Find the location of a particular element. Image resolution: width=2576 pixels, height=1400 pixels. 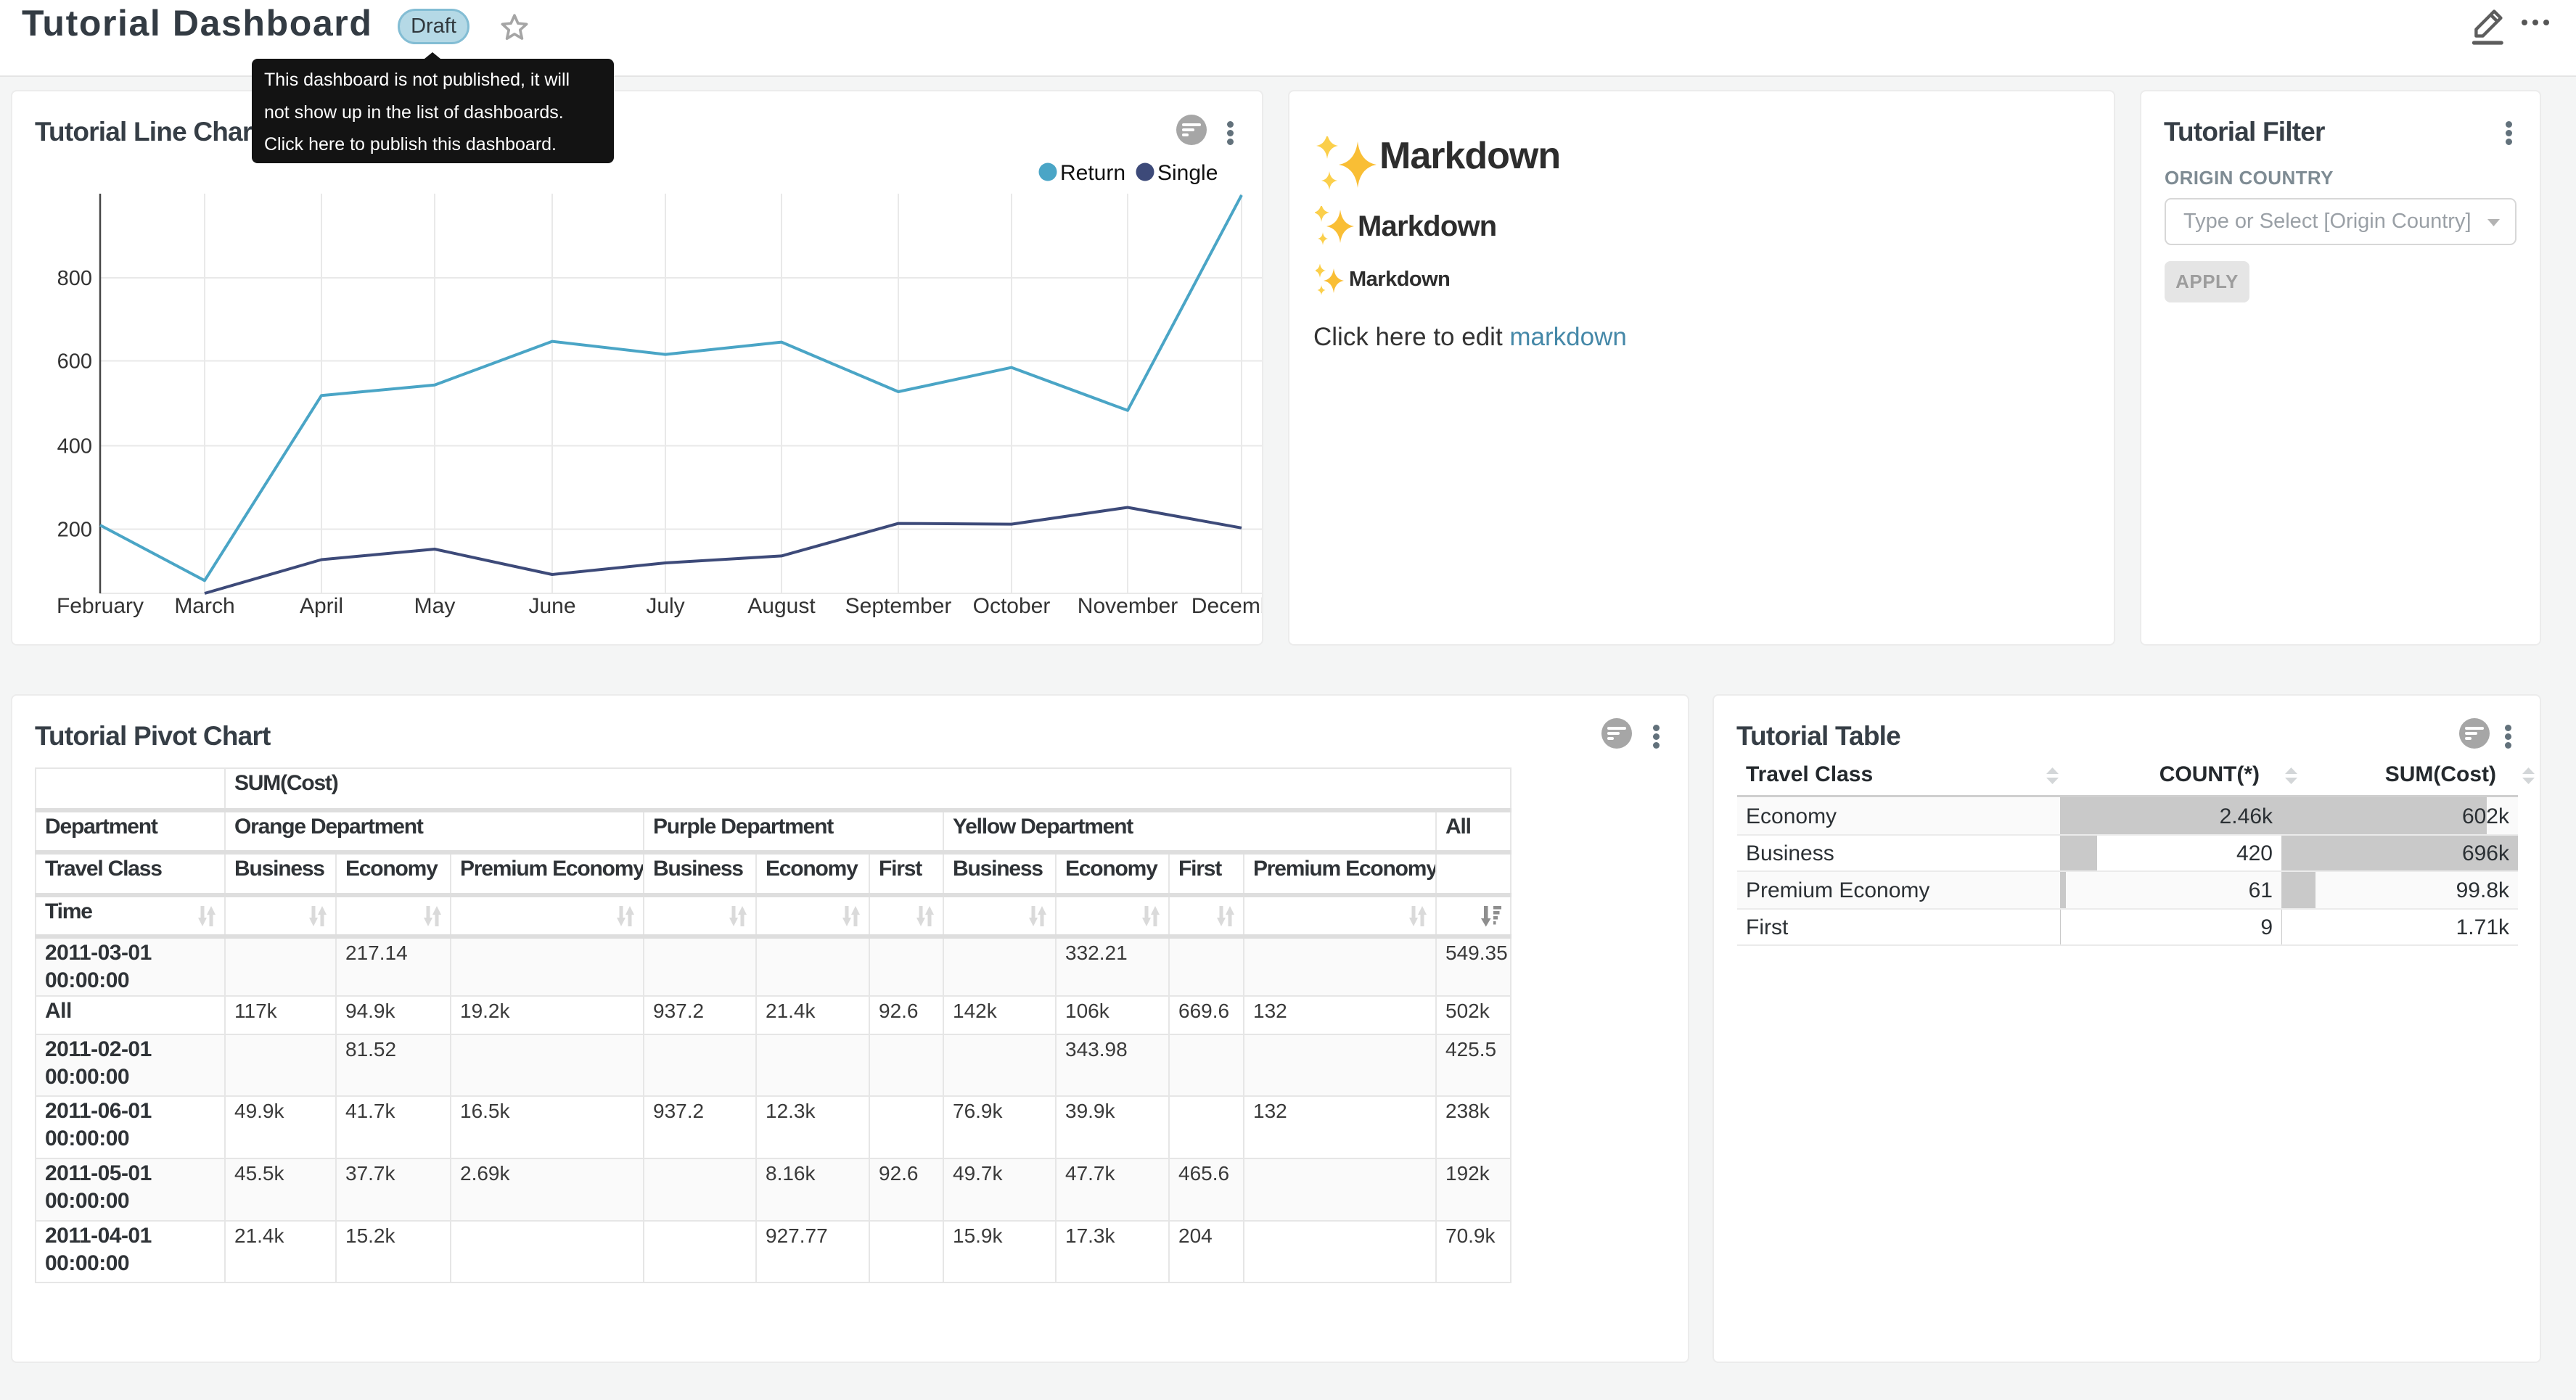

svg-text: October is located at coordinates (1012, 606).